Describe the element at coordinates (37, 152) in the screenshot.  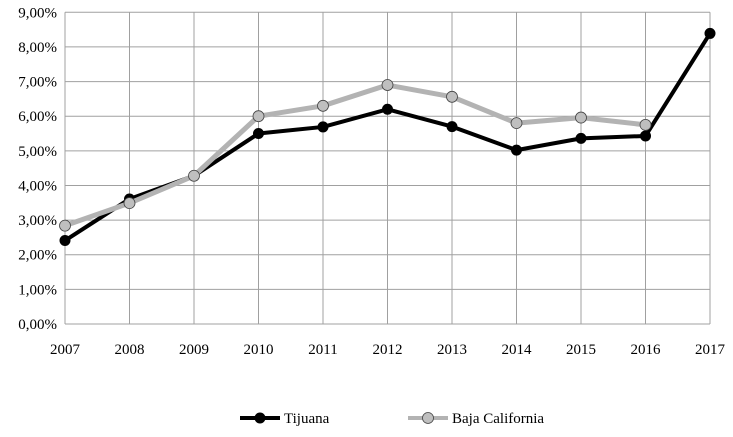
I see `y-tick-label: 5,00%` at that location.